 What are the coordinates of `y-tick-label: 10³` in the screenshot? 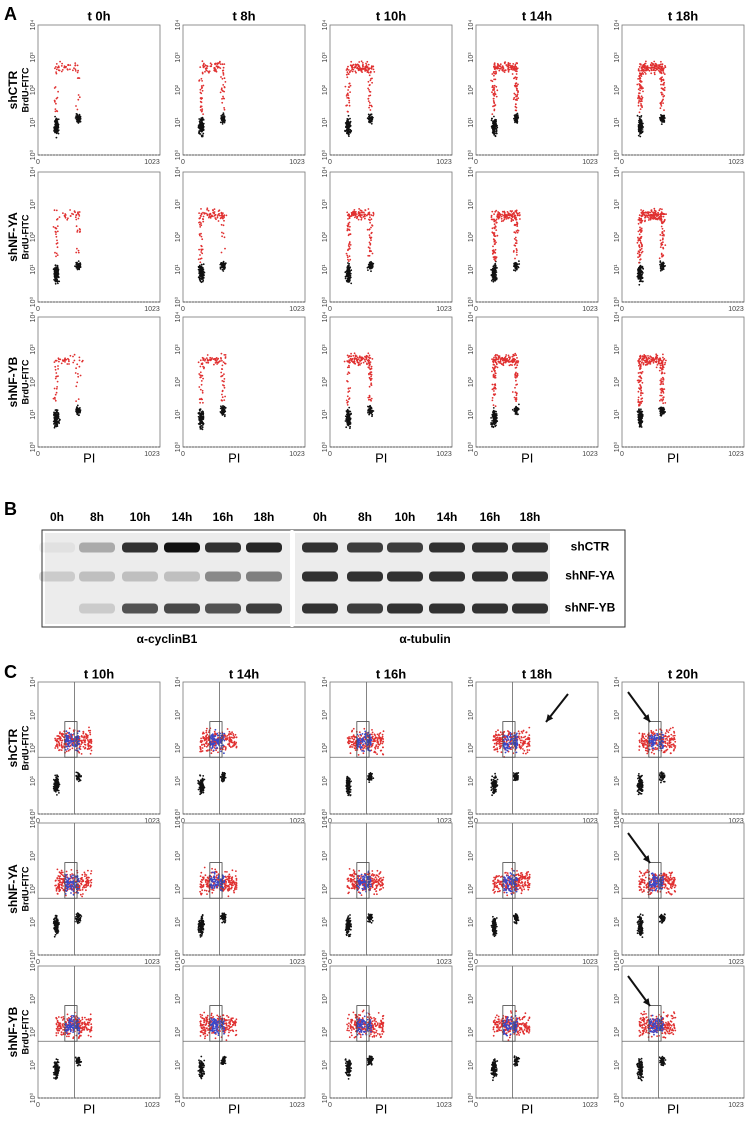 It's located at (325, 349).